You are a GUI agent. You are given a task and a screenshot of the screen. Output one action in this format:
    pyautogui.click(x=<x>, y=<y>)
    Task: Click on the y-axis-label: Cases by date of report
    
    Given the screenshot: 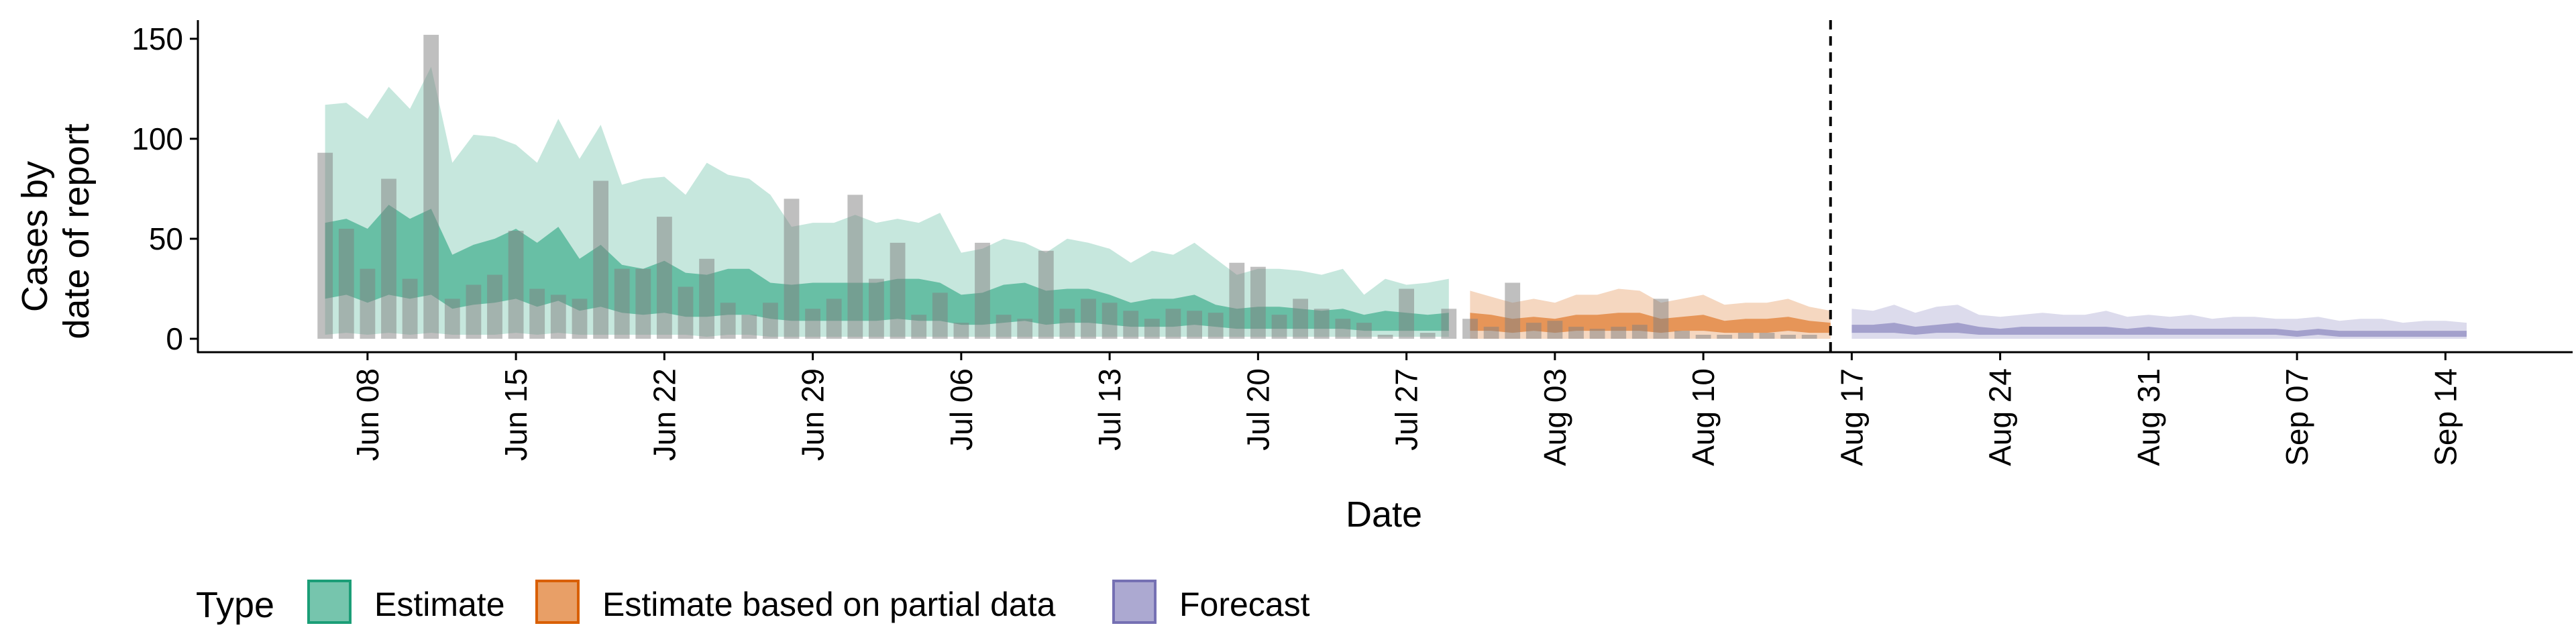 What is the action you would take?
    pyautogui.click(x=56, y=231)
    